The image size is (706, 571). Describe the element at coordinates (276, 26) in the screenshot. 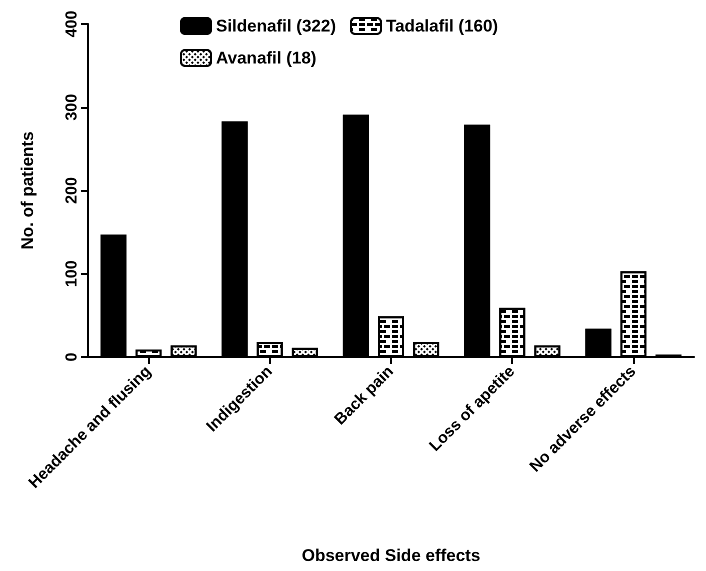

I see `legend-label: Sildenafil (322)` at that location.